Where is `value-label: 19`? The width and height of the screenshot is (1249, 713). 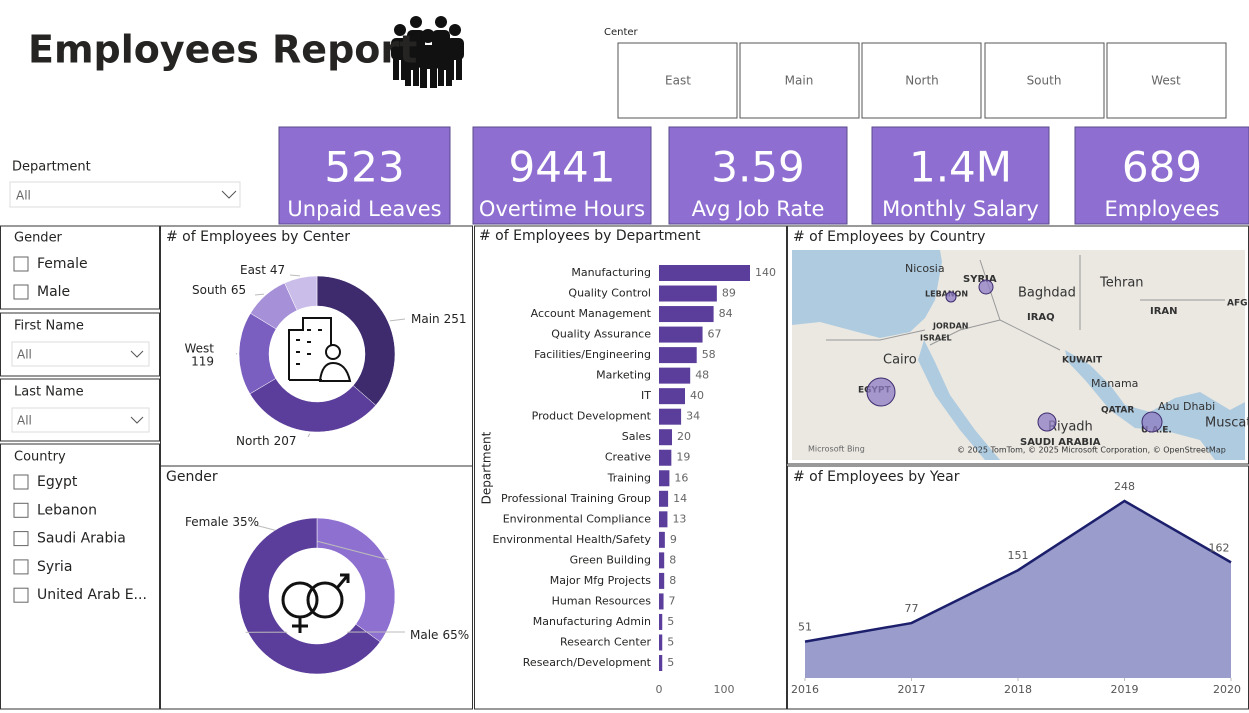 value-label: 19 is located at coordinates (683, 457).